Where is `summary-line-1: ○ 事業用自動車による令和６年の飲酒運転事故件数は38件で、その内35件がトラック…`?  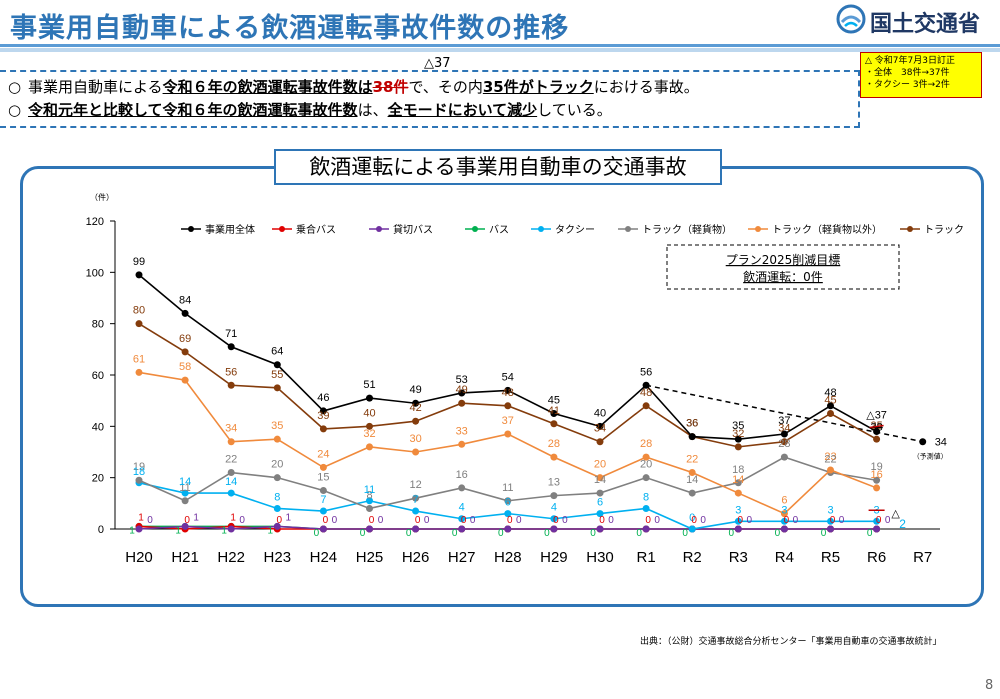 summary-line-1: ○ 事業用自動車による令和６年の飲酒運転事故件数は38件で、その内35件がトラック… is located at coordinates (353, 87).